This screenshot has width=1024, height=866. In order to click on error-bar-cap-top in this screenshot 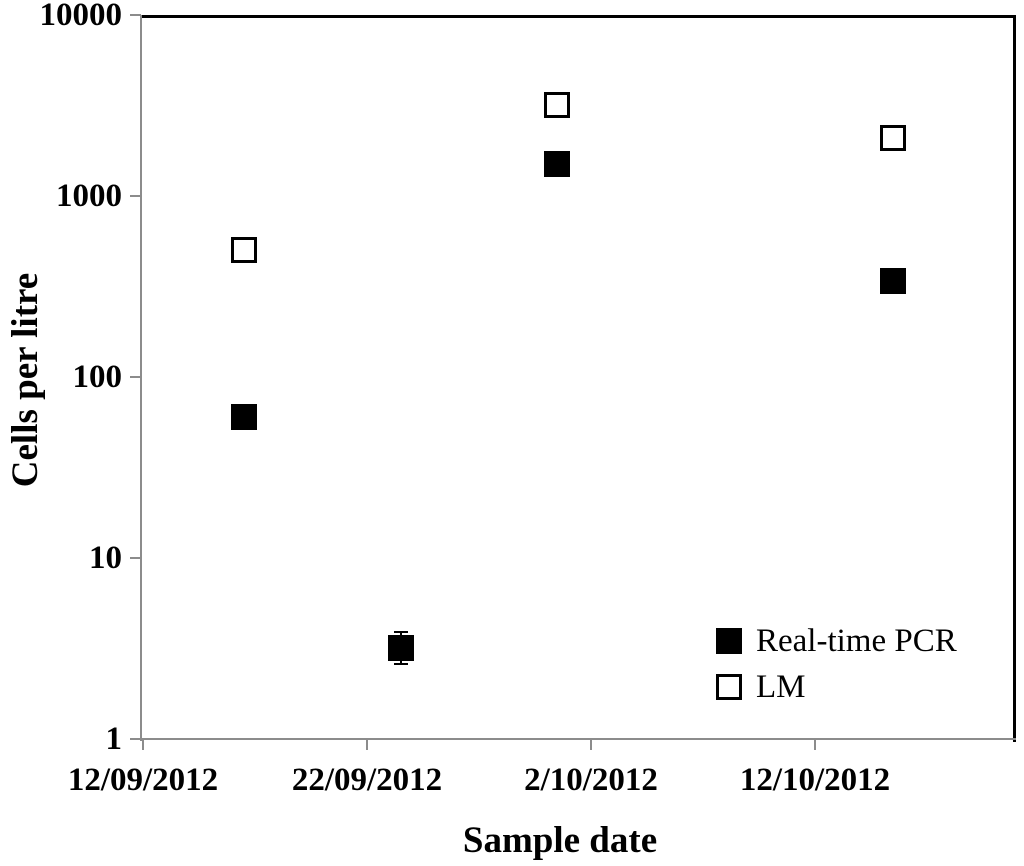, I will do `click(400, 632)`.